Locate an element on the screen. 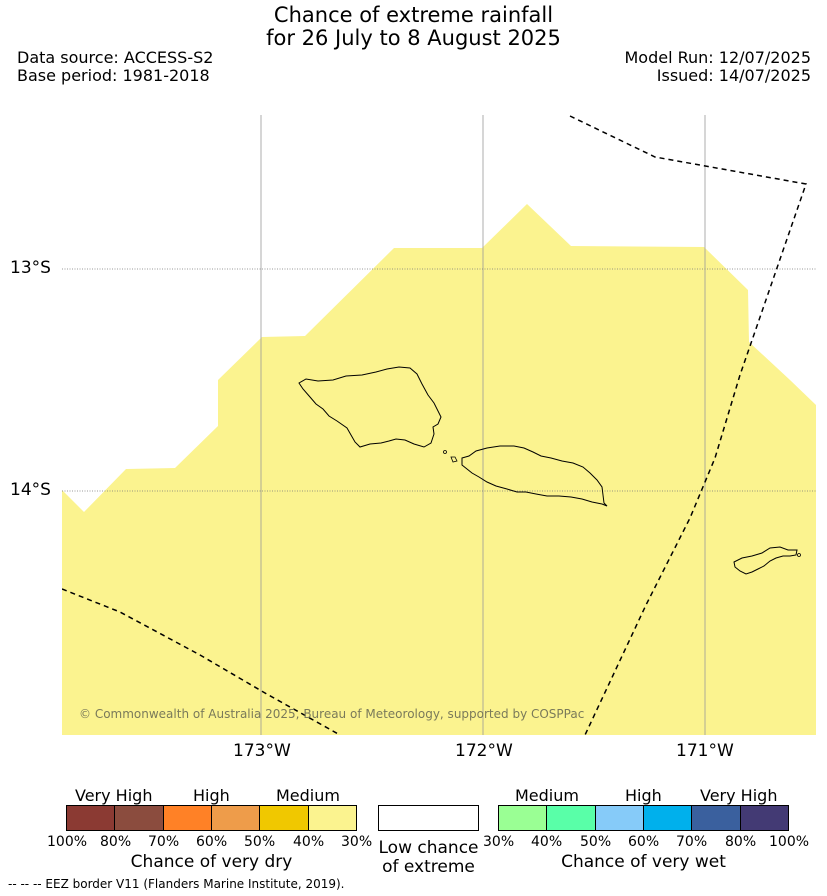 The image size is (827, 896). dry-tick-80: 80% is located at coordinates (116, 842).